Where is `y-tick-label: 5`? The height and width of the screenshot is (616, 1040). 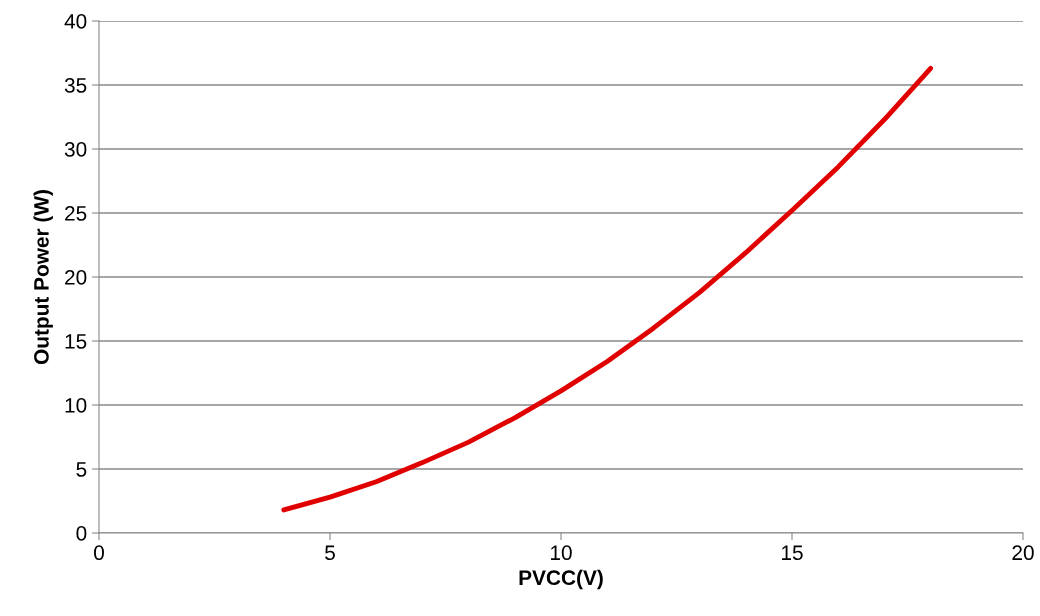
y-tick-label: 5 is located at coordinates (81, 469).